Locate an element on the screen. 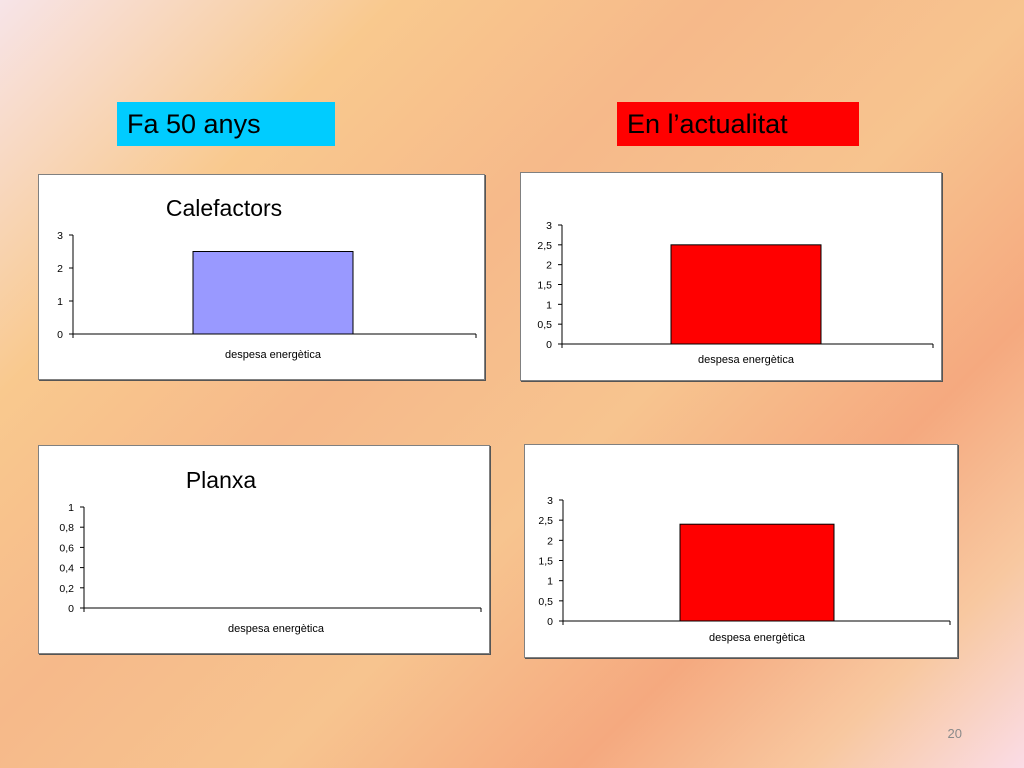 Image resolution: width=1024 pixels, height=768 pixels. y-tick-label: 0,2 is located at coordinates (66, 589).